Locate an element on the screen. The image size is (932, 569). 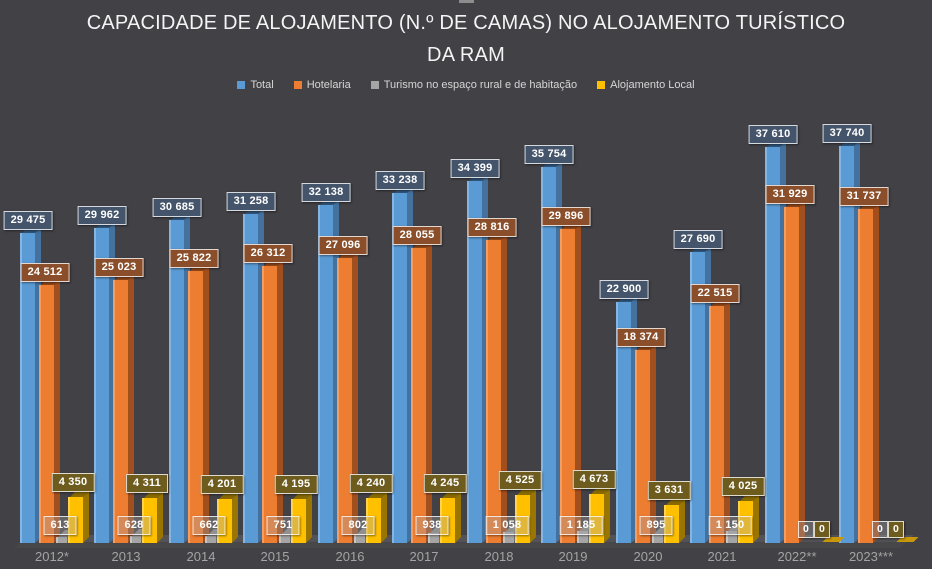
bar-hotelaria-2016 is located at coordinates (348, 397).